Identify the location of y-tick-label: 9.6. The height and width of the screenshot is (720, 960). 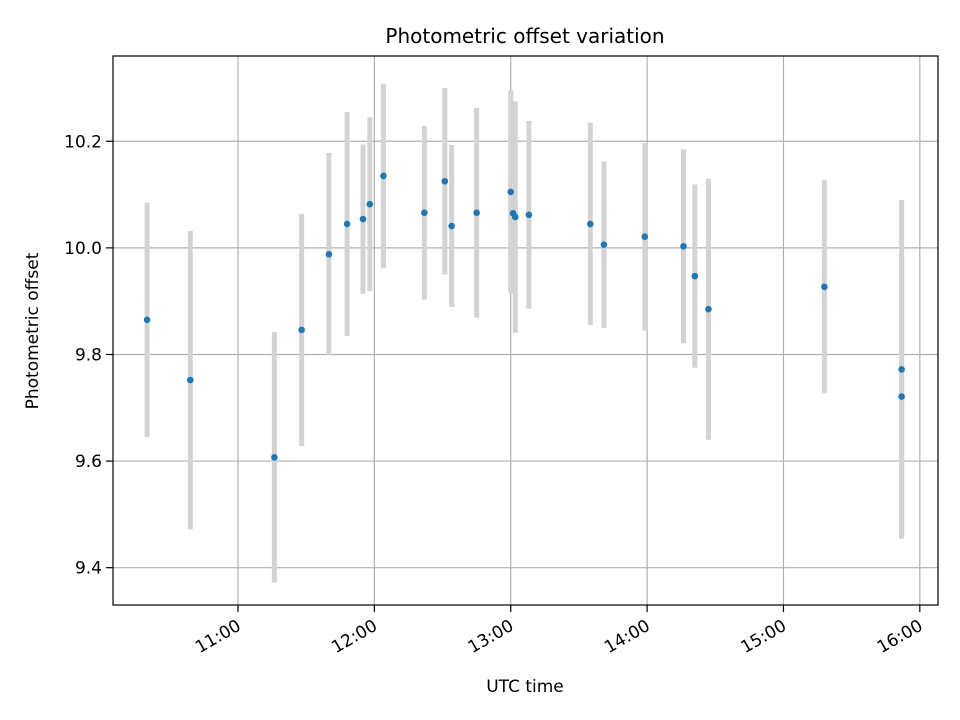
(88, 462).